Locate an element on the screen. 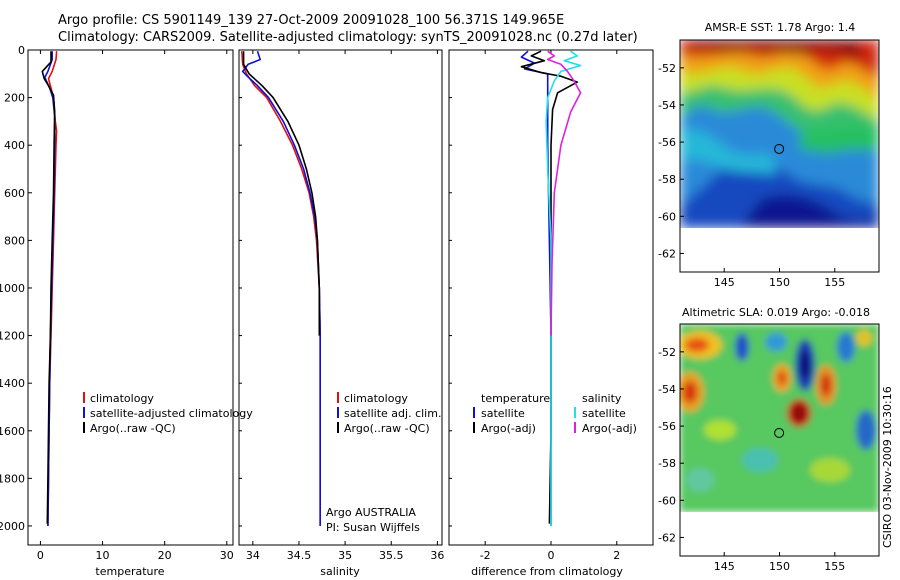  temperature-depth-ticks: 0 200 400 600 800 1000 1200 1400 1600 1800 2000 is located at coordinates (16, 288).